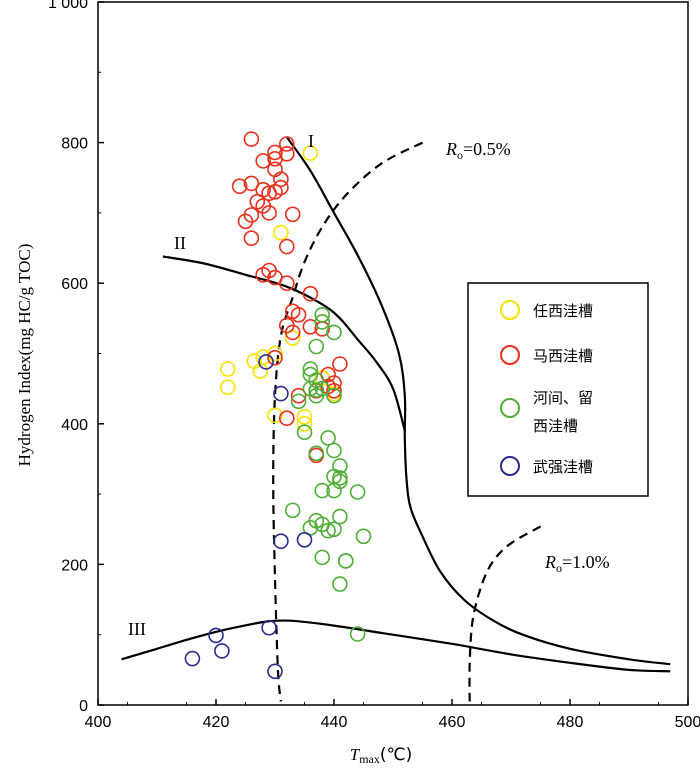 The image size is (700, 771). Describe the element at coordinates (563, 356) in the screenshot. I see `legend-label-maxi: 马西洼槽` at that location.